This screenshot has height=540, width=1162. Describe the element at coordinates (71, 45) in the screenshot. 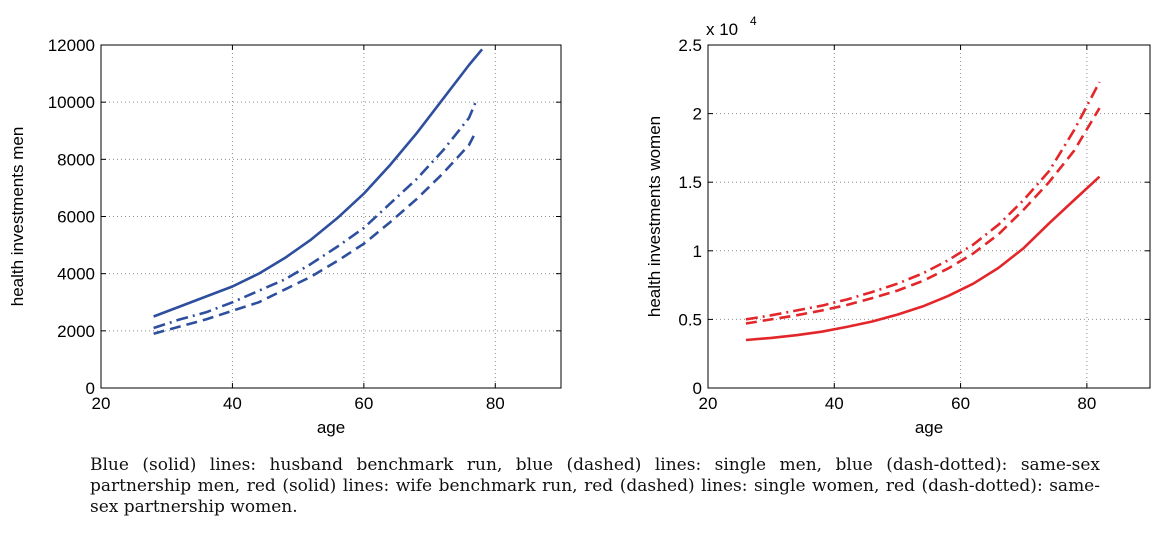

I see `y-tick-label: 12000` at that location.